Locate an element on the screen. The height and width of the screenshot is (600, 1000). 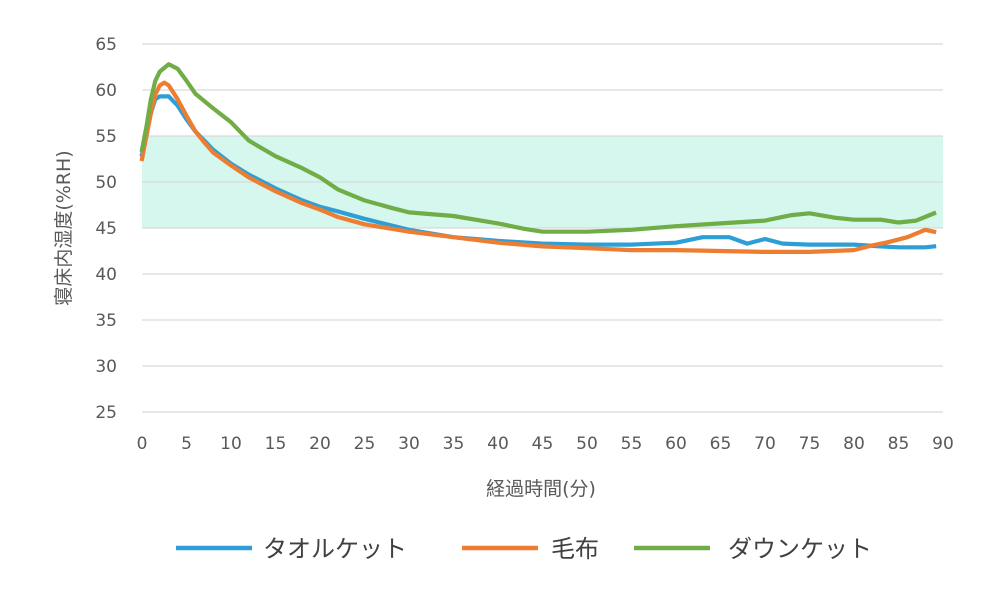
x-tick-label: 5 is located at coordinates (186, 444).